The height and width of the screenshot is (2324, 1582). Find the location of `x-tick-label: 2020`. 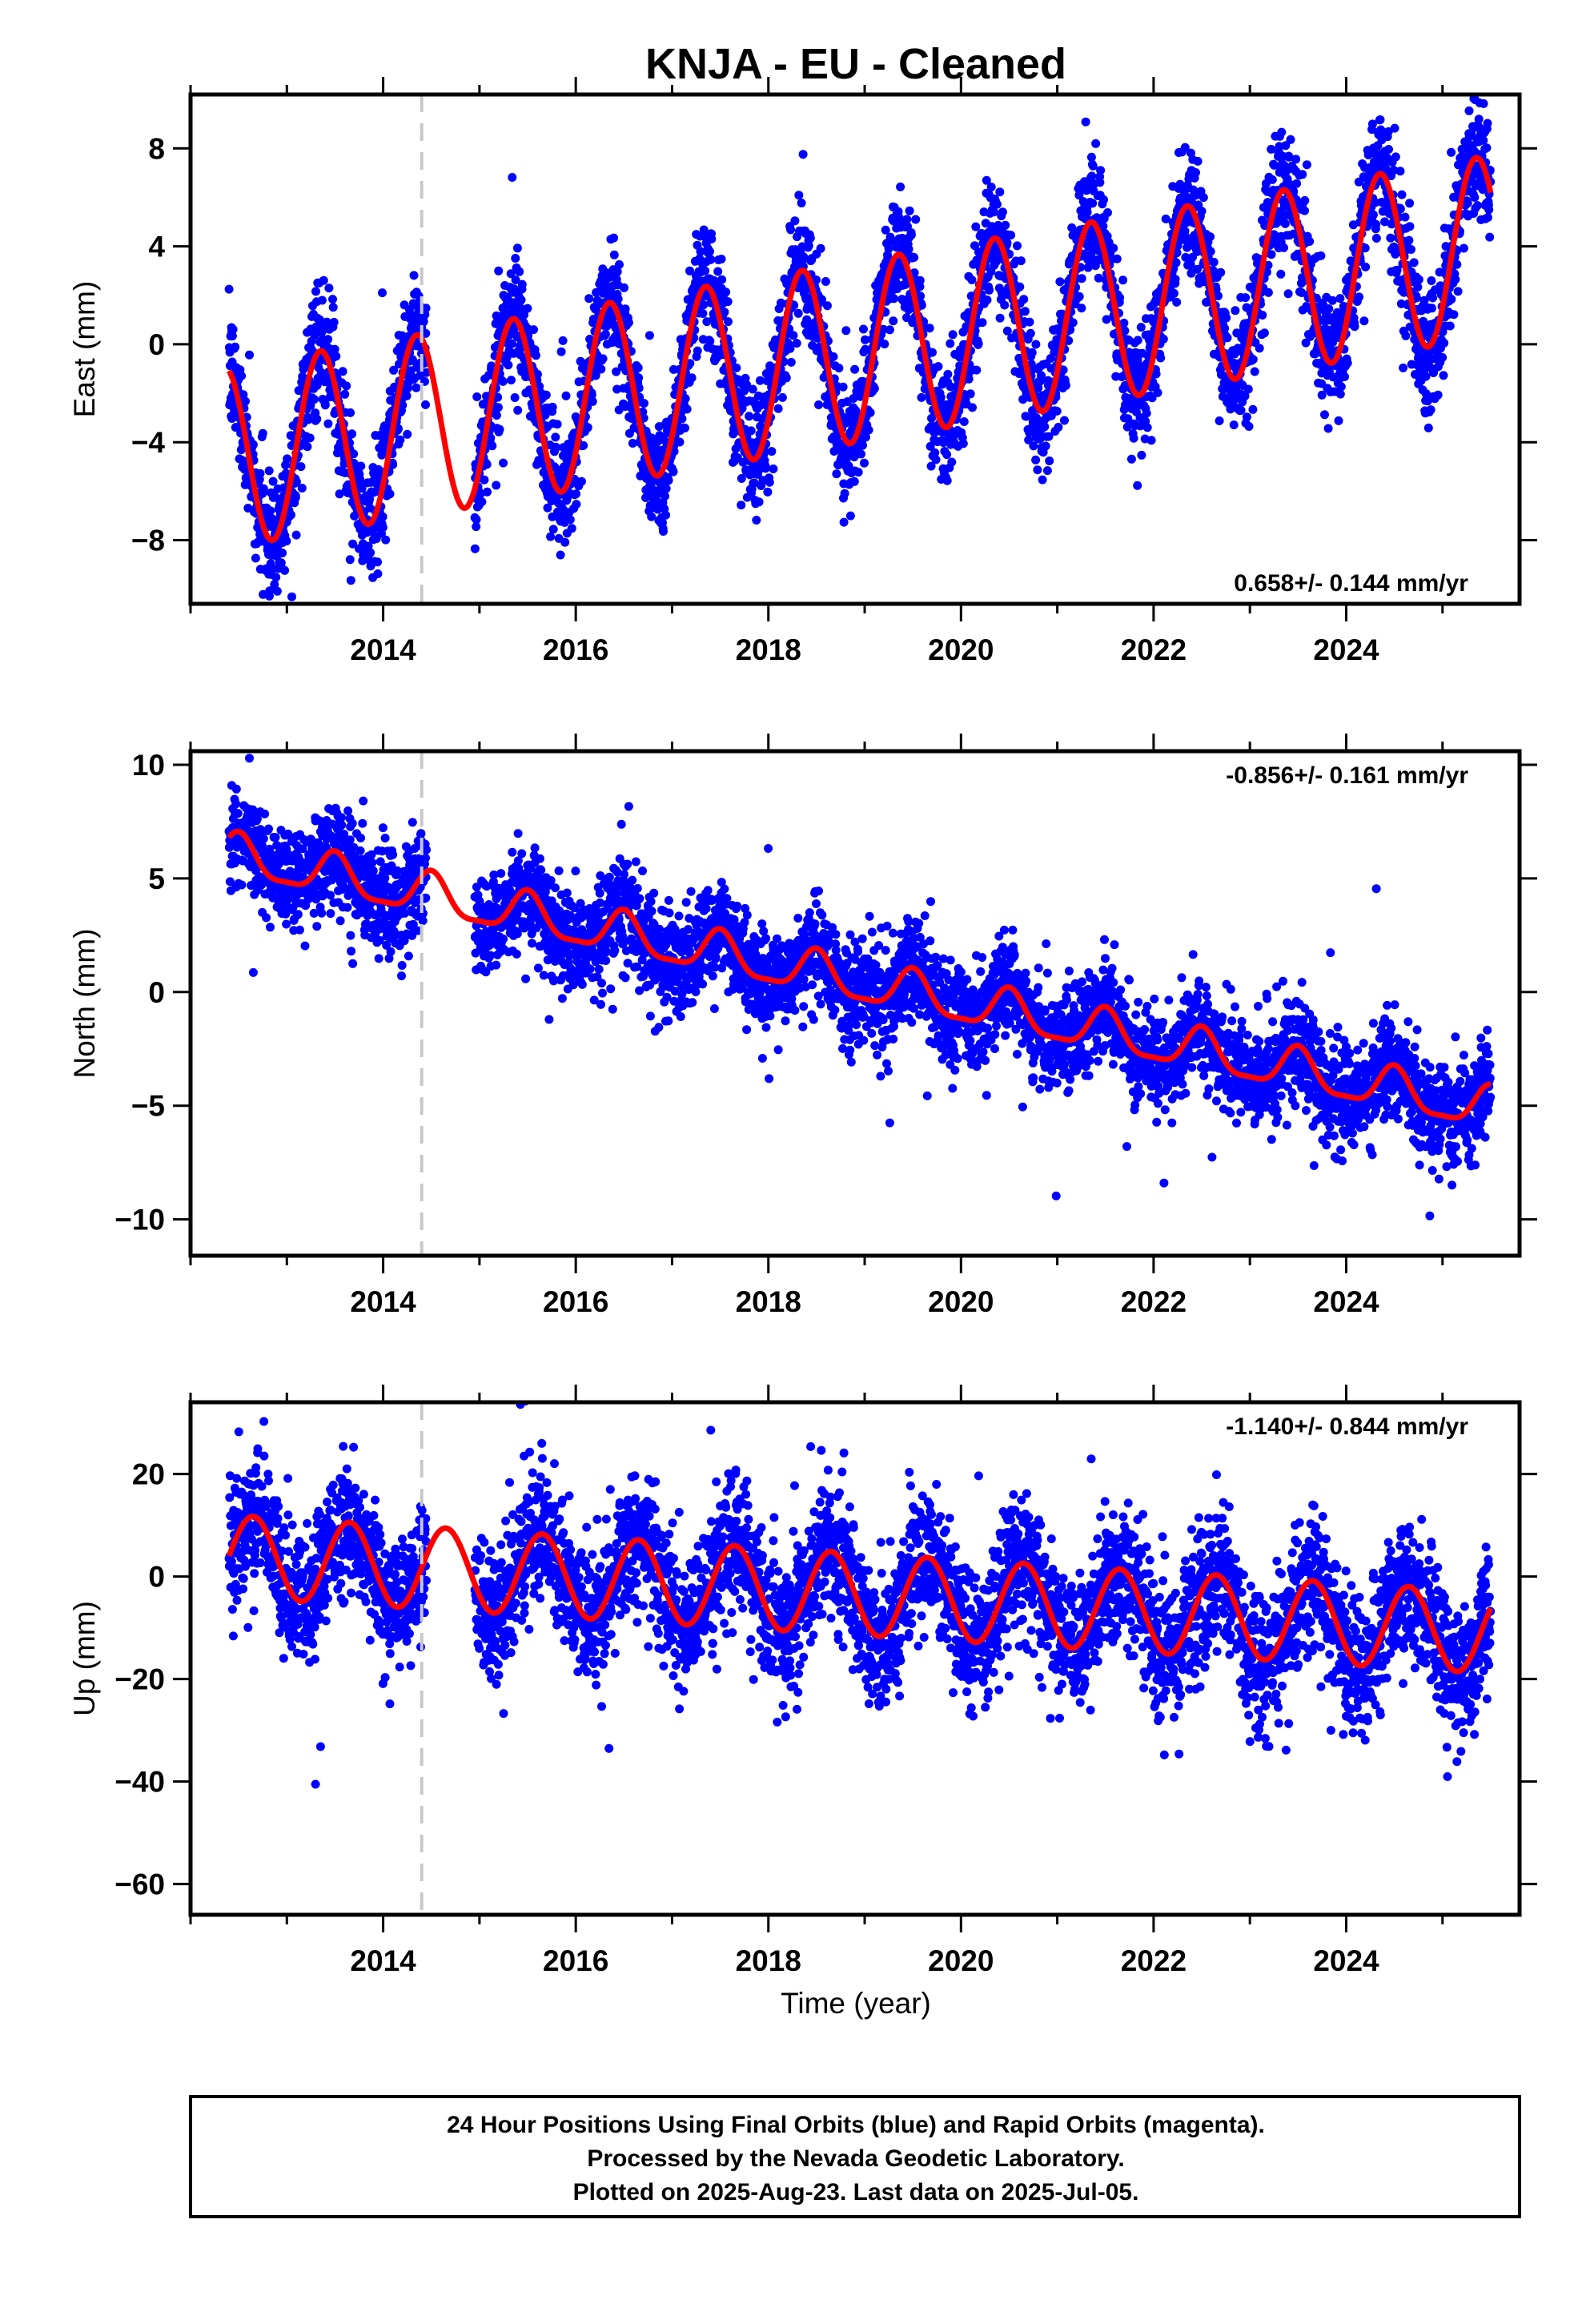

x-tick-label: 2020 is located at coordinates (961, 649).